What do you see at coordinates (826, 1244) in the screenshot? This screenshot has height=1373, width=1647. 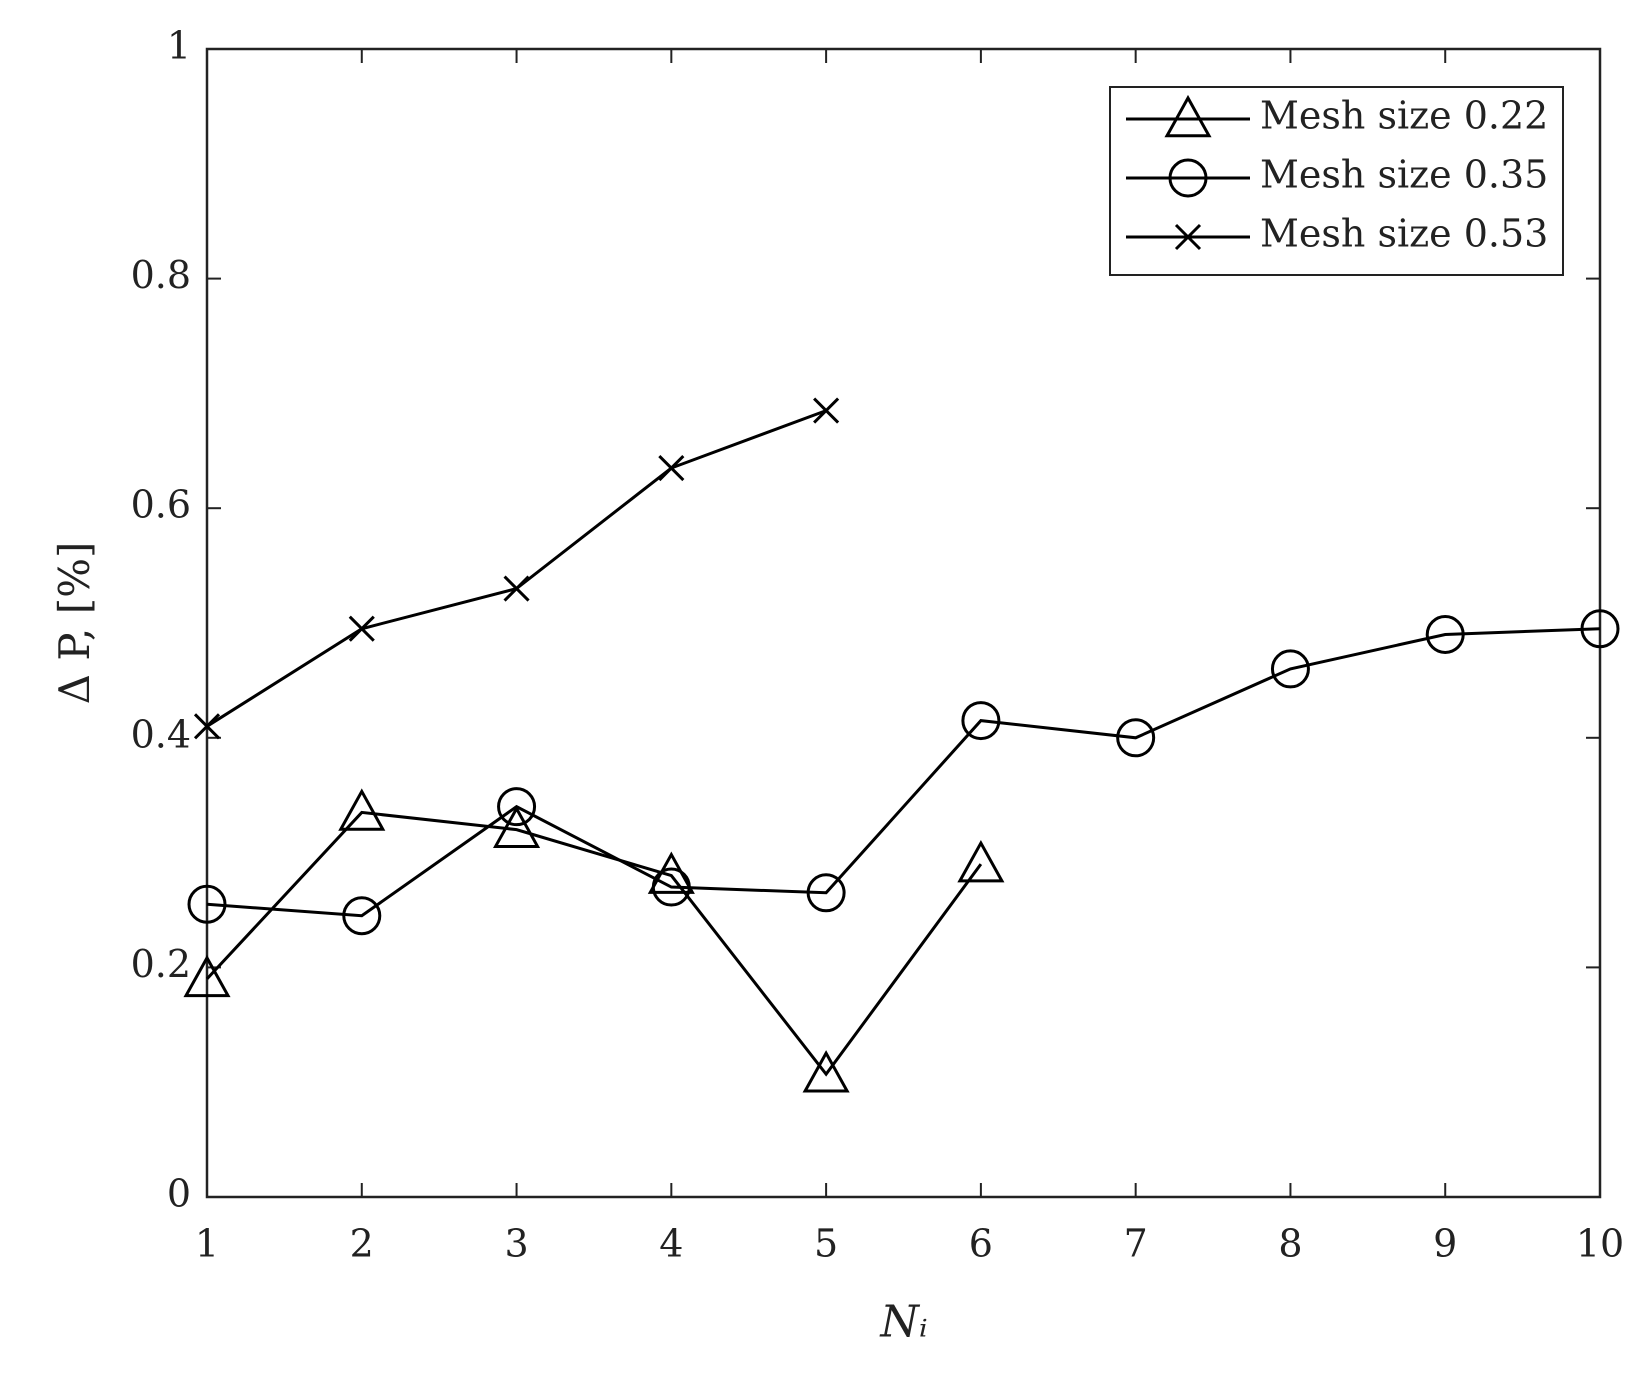 I see `x-tick-label: 5` at bounding box center [826, 1244].